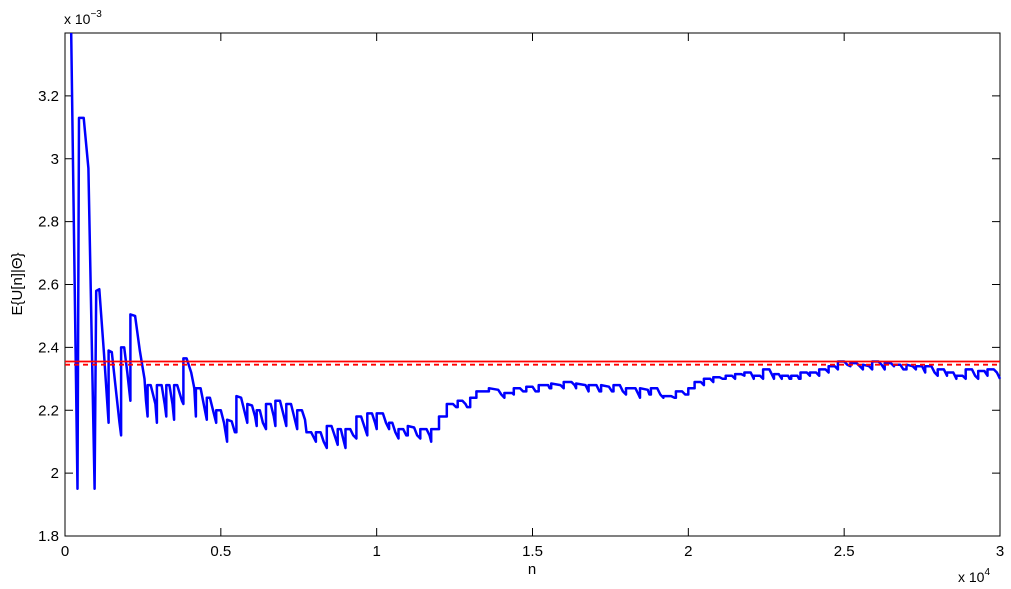 This screenshot has width=1011, height=589. I want to click on x-tick-label: 3, so click(1000, 551).